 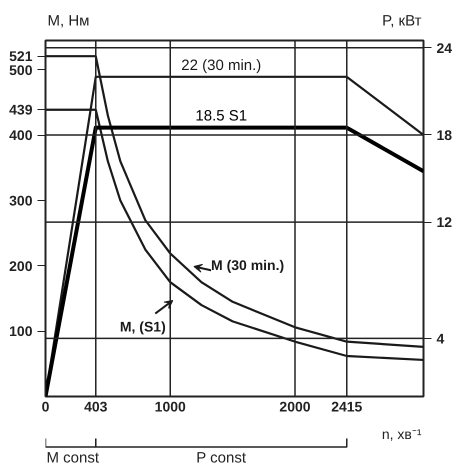 I want to click on y2-tick-label: 12, so click(x=444, y=222).